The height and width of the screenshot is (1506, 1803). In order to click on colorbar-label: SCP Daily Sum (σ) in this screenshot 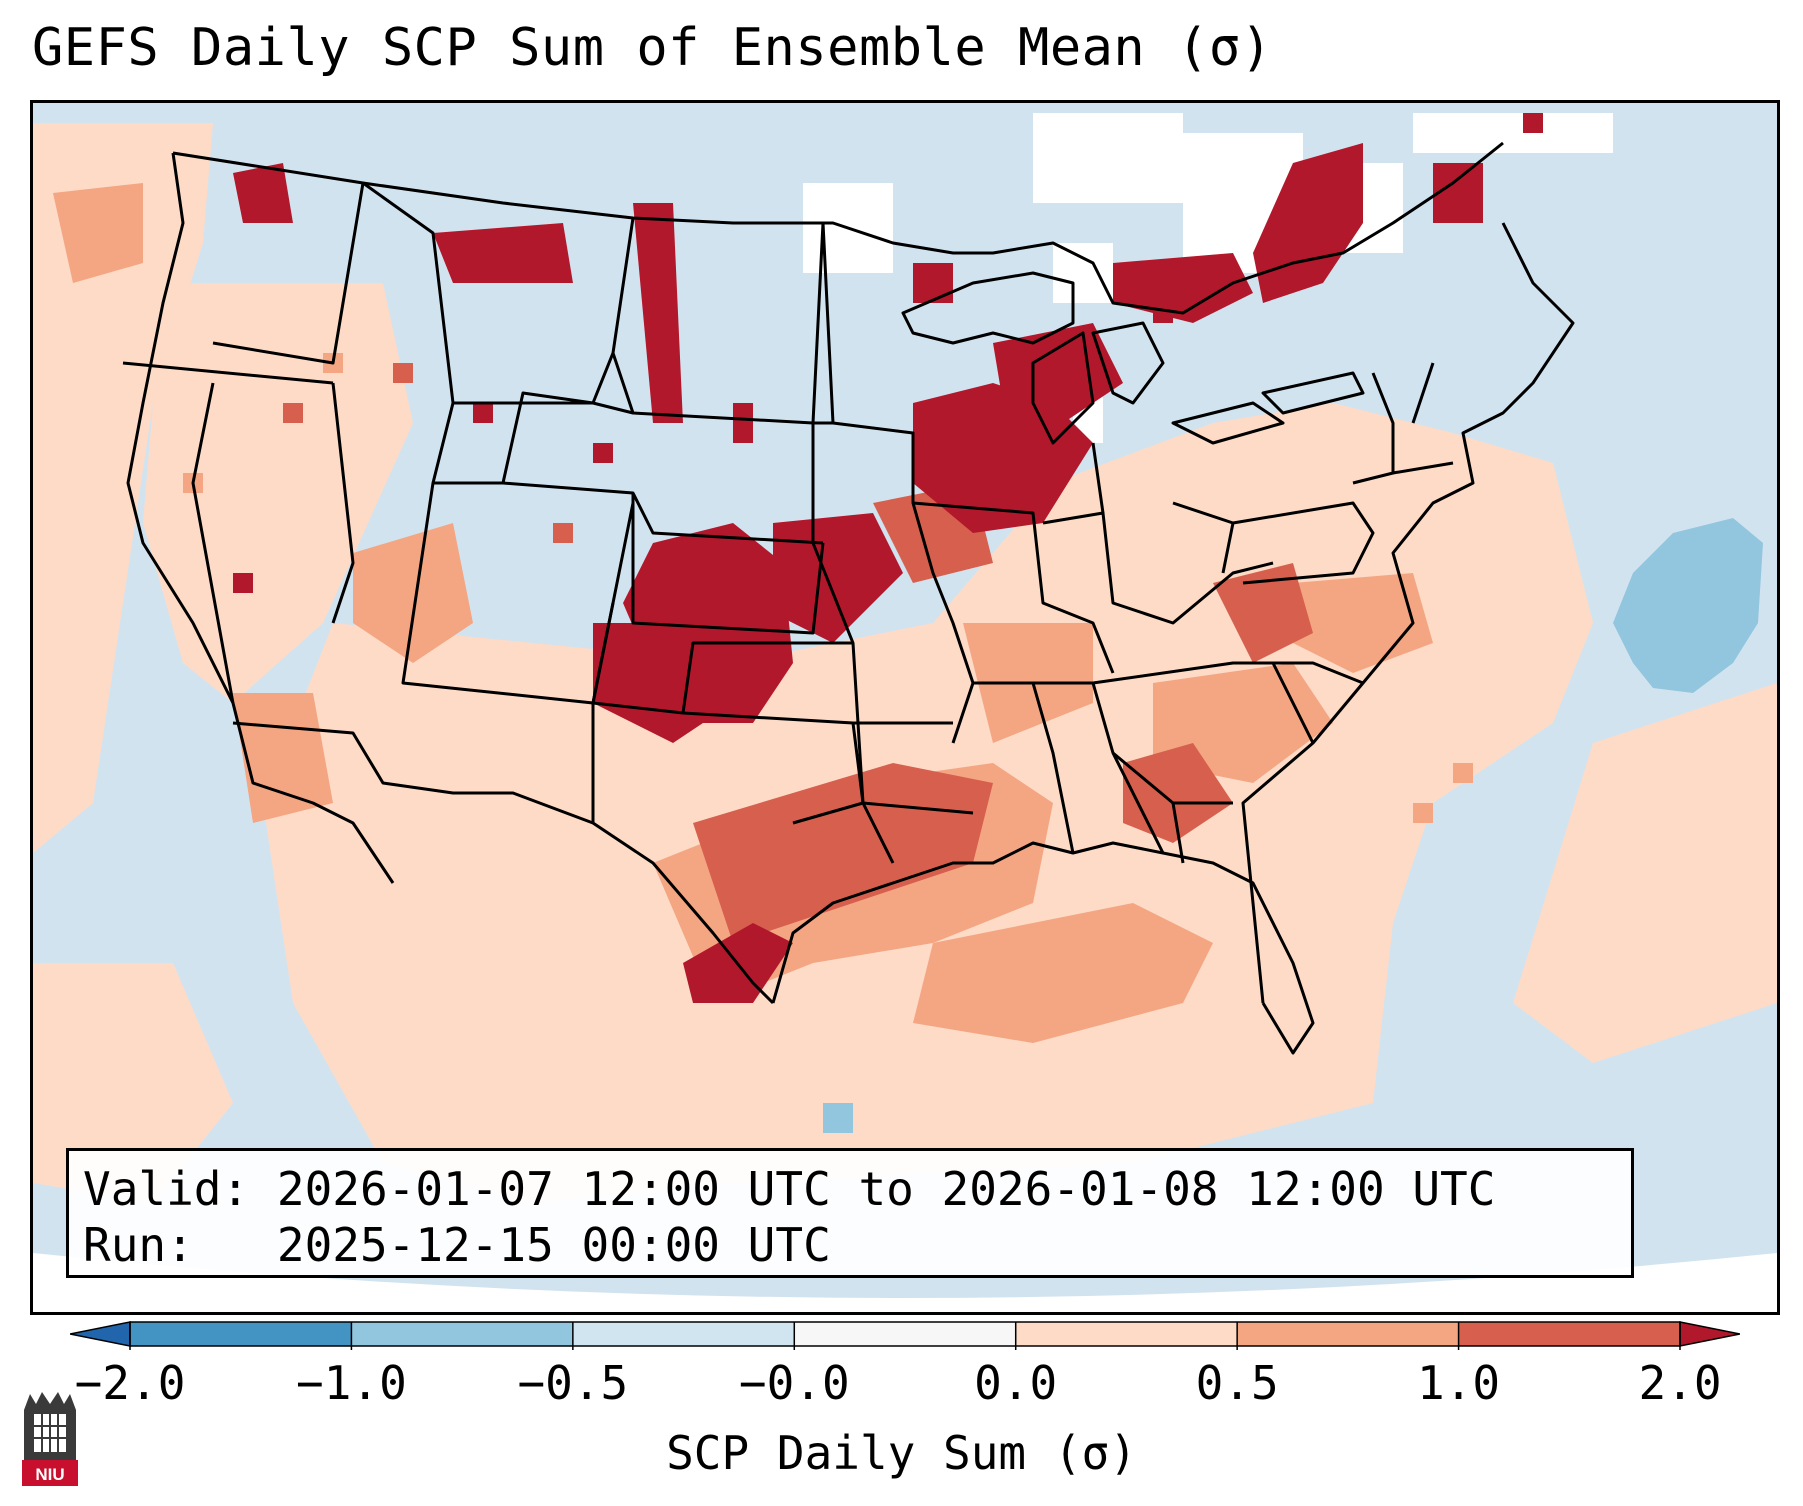, I will do `click(901, 1453)`.